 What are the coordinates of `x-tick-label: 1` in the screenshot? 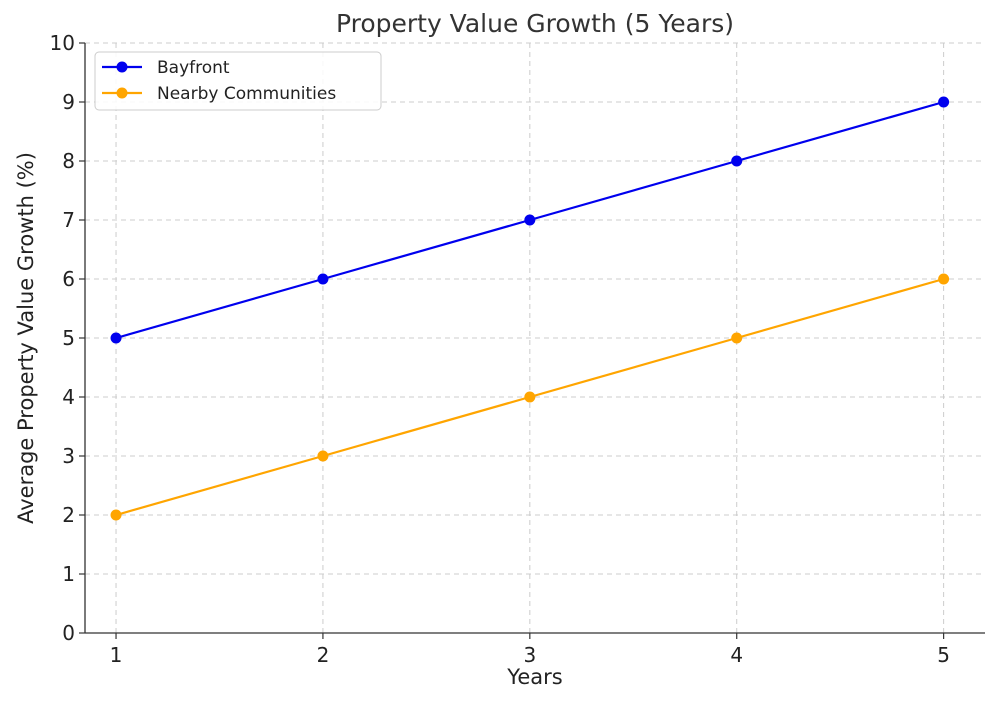 It's located at (116, 655).